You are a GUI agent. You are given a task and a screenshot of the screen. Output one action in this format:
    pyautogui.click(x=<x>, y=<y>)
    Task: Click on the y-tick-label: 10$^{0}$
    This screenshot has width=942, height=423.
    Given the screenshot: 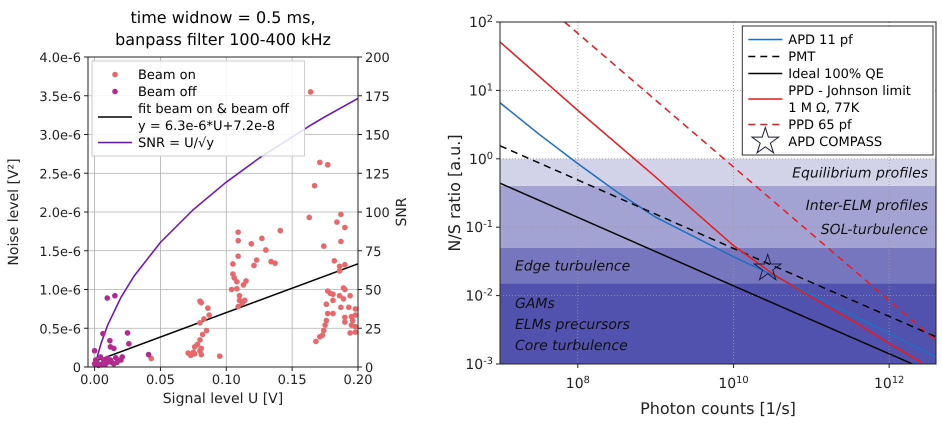 What is the action you would take?
    pyautogui.click(x=480, y=159)
    